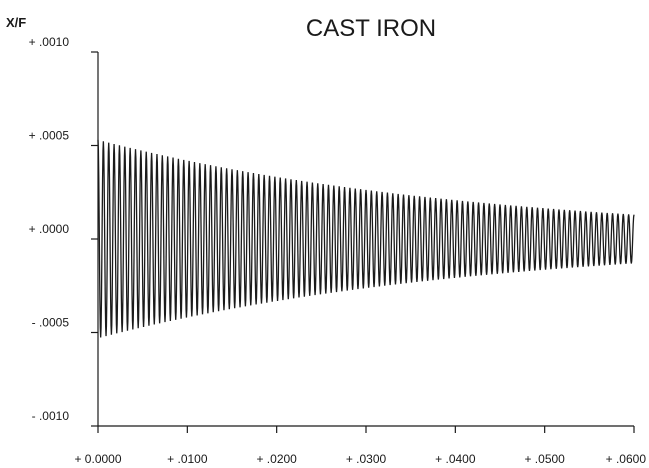  What do you see at coordinates (51, 416) in the screenshot?
I see `y-tick-label: - .0010` at bounding box center [51, 416].